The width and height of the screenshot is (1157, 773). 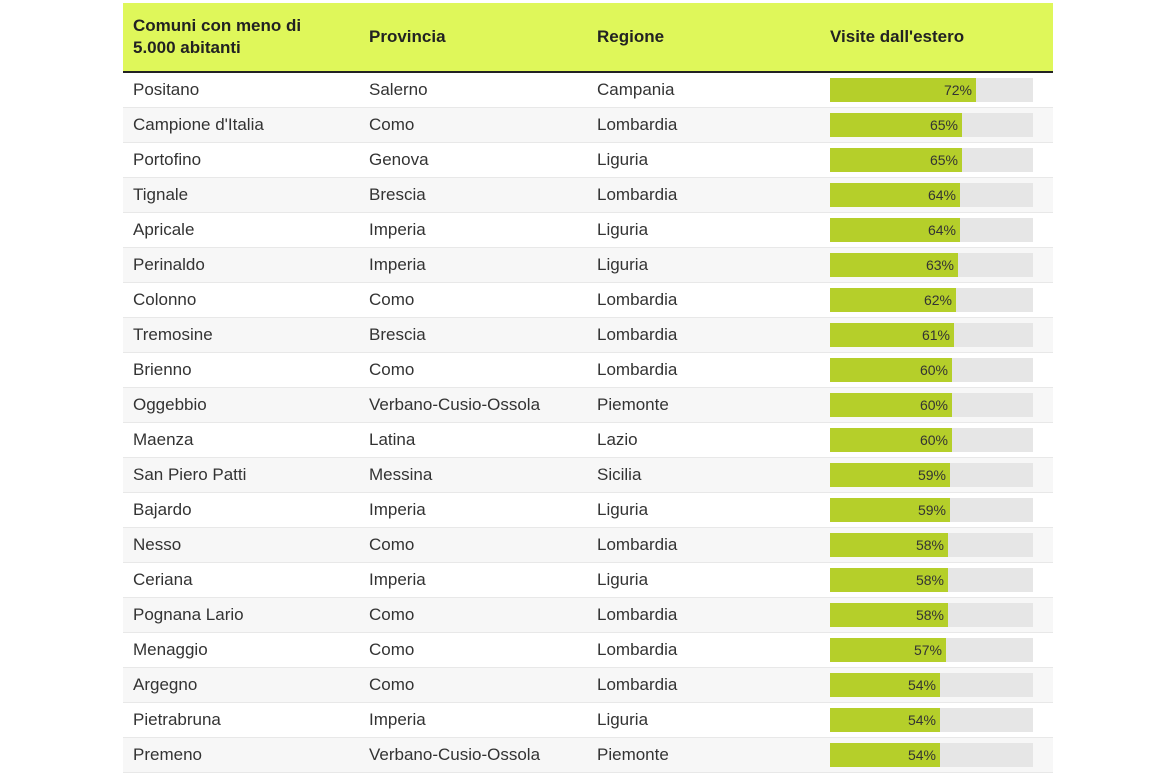 I want to click on municipality-name: Premeno, so click(x=167, y=754).